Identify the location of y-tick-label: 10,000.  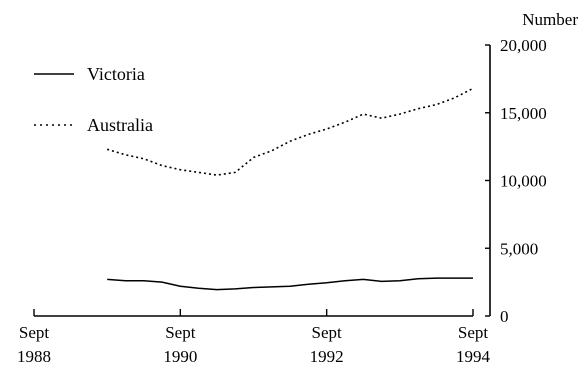
(523, 181).